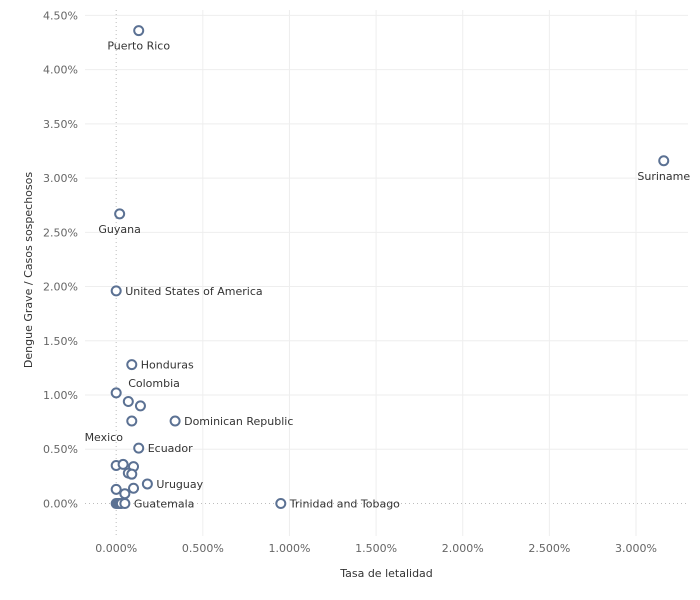 The height and width of the screenshot is (600, 700). What do you see at coordinates (60, 178) in the screenshot?
I see `y-tick-label: 3.00%` at bounding box center [60, 178].